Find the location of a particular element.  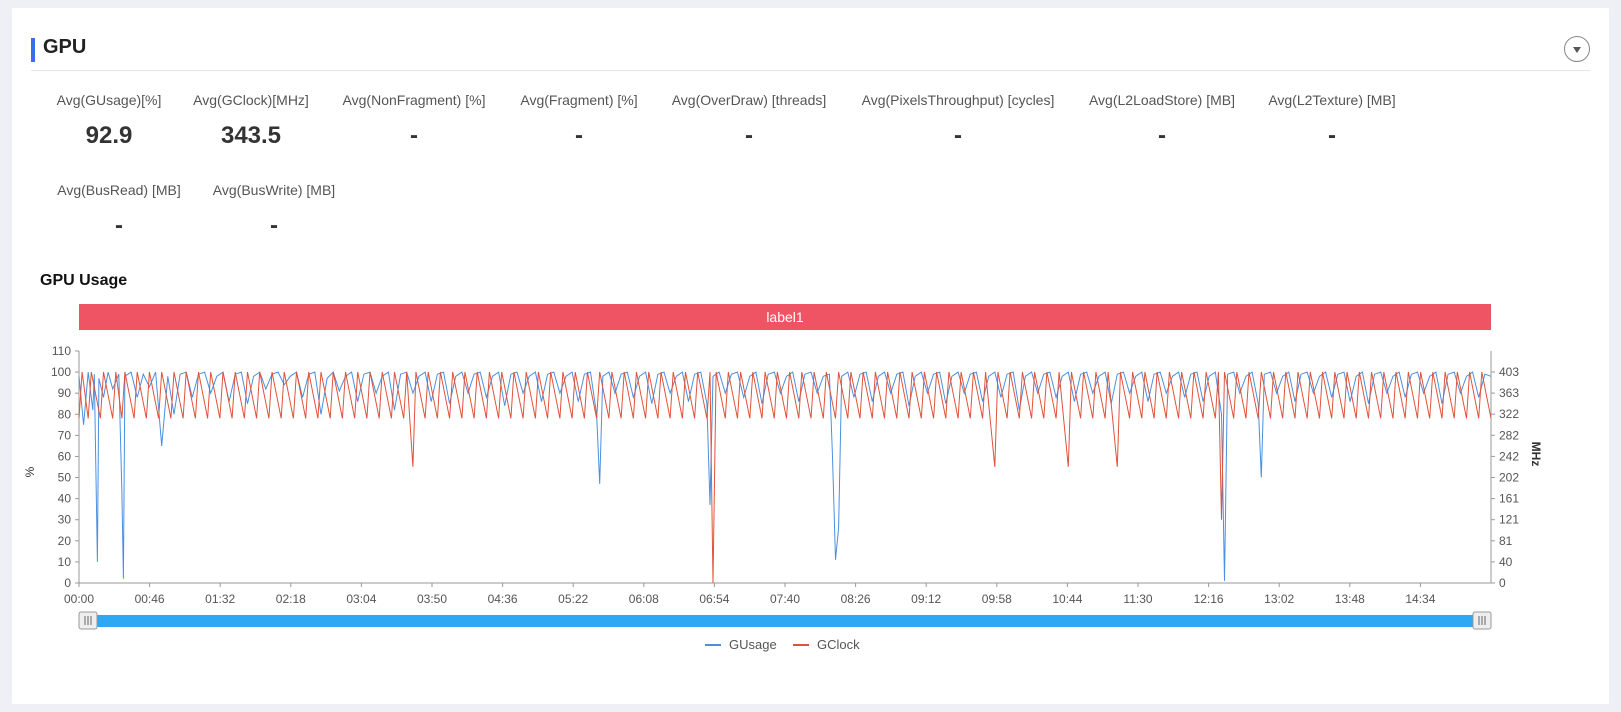

metric-label: Avg(Fragment) [%] is located at coordinates (579, 100).